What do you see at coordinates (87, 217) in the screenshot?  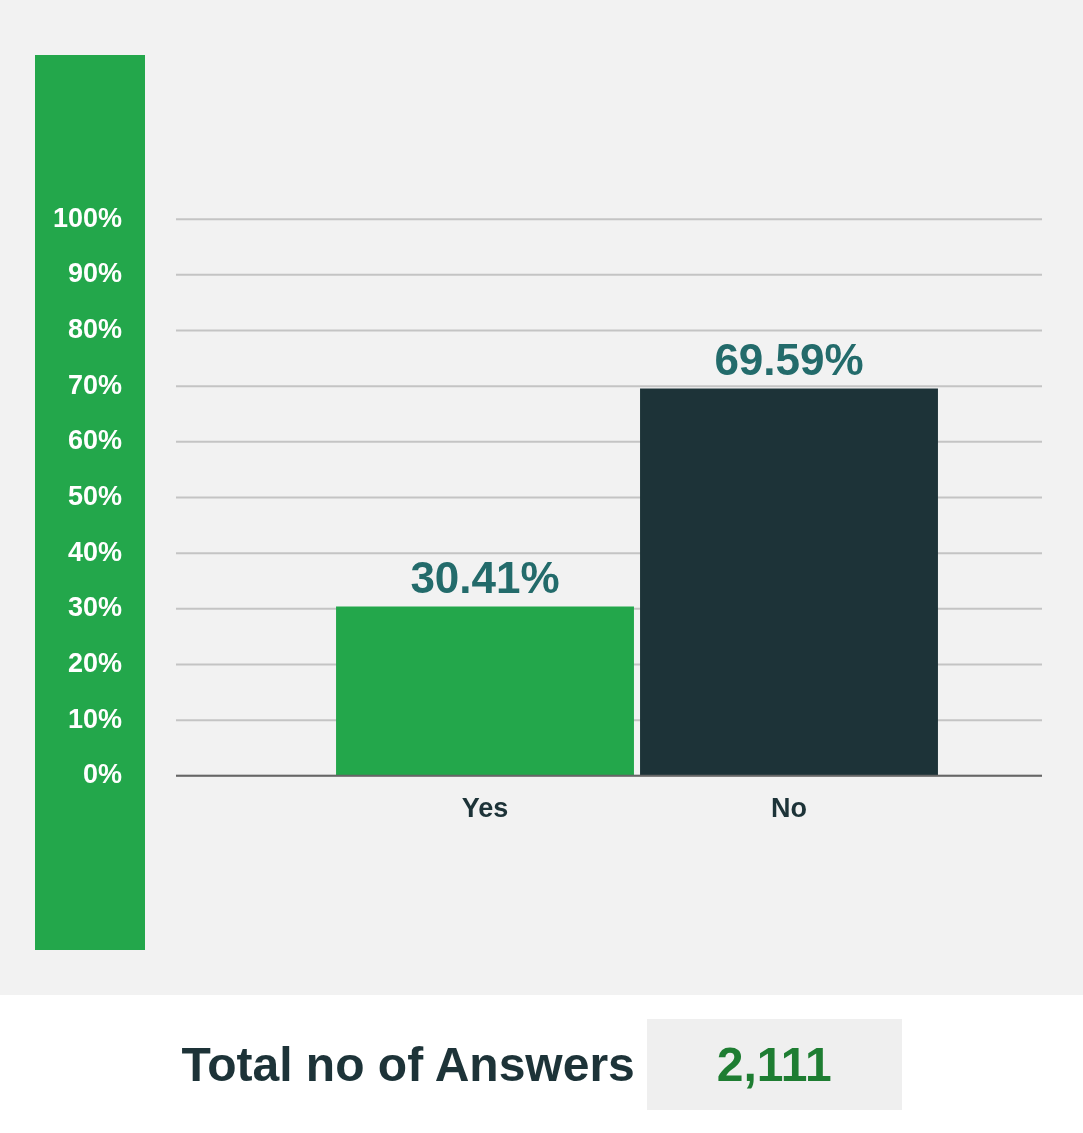 I see `y-tick-label: 100%` at bounding box center [87, 217].